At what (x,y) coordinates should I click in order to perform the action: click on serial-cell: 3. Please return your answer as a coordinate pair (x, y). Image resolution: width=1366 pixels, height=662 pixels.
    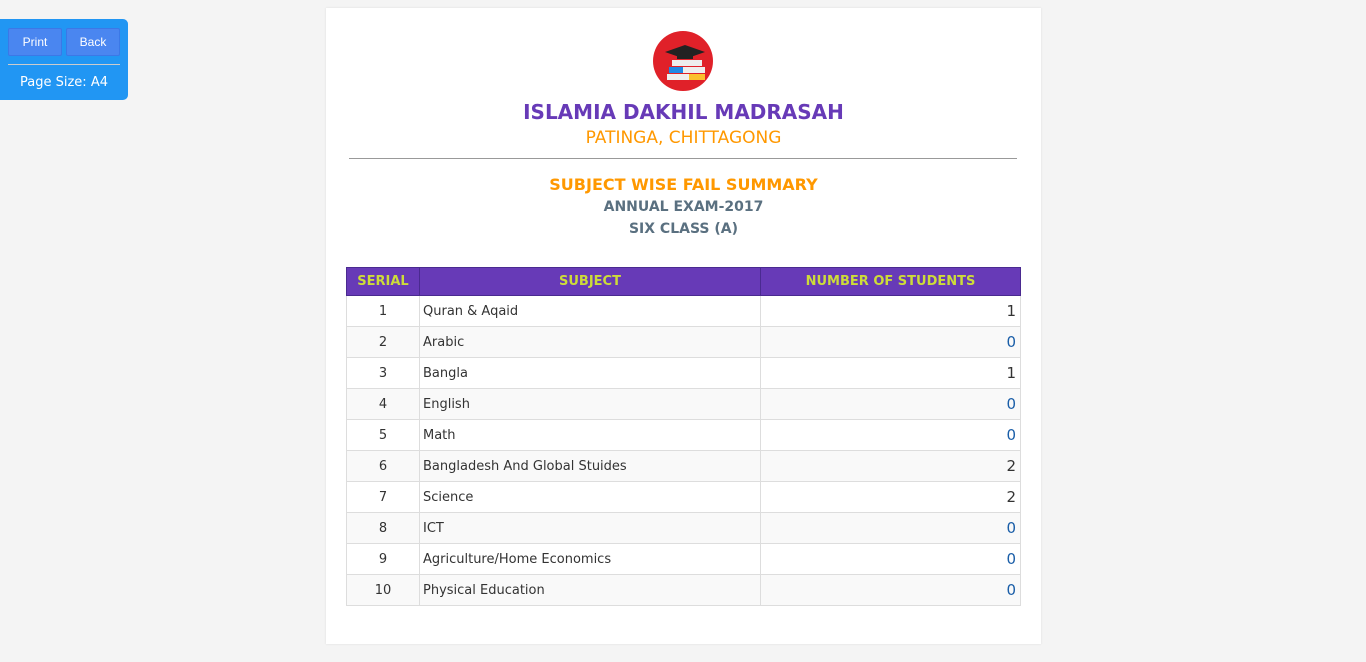
    Looking at the image, I should click on (383, 373).